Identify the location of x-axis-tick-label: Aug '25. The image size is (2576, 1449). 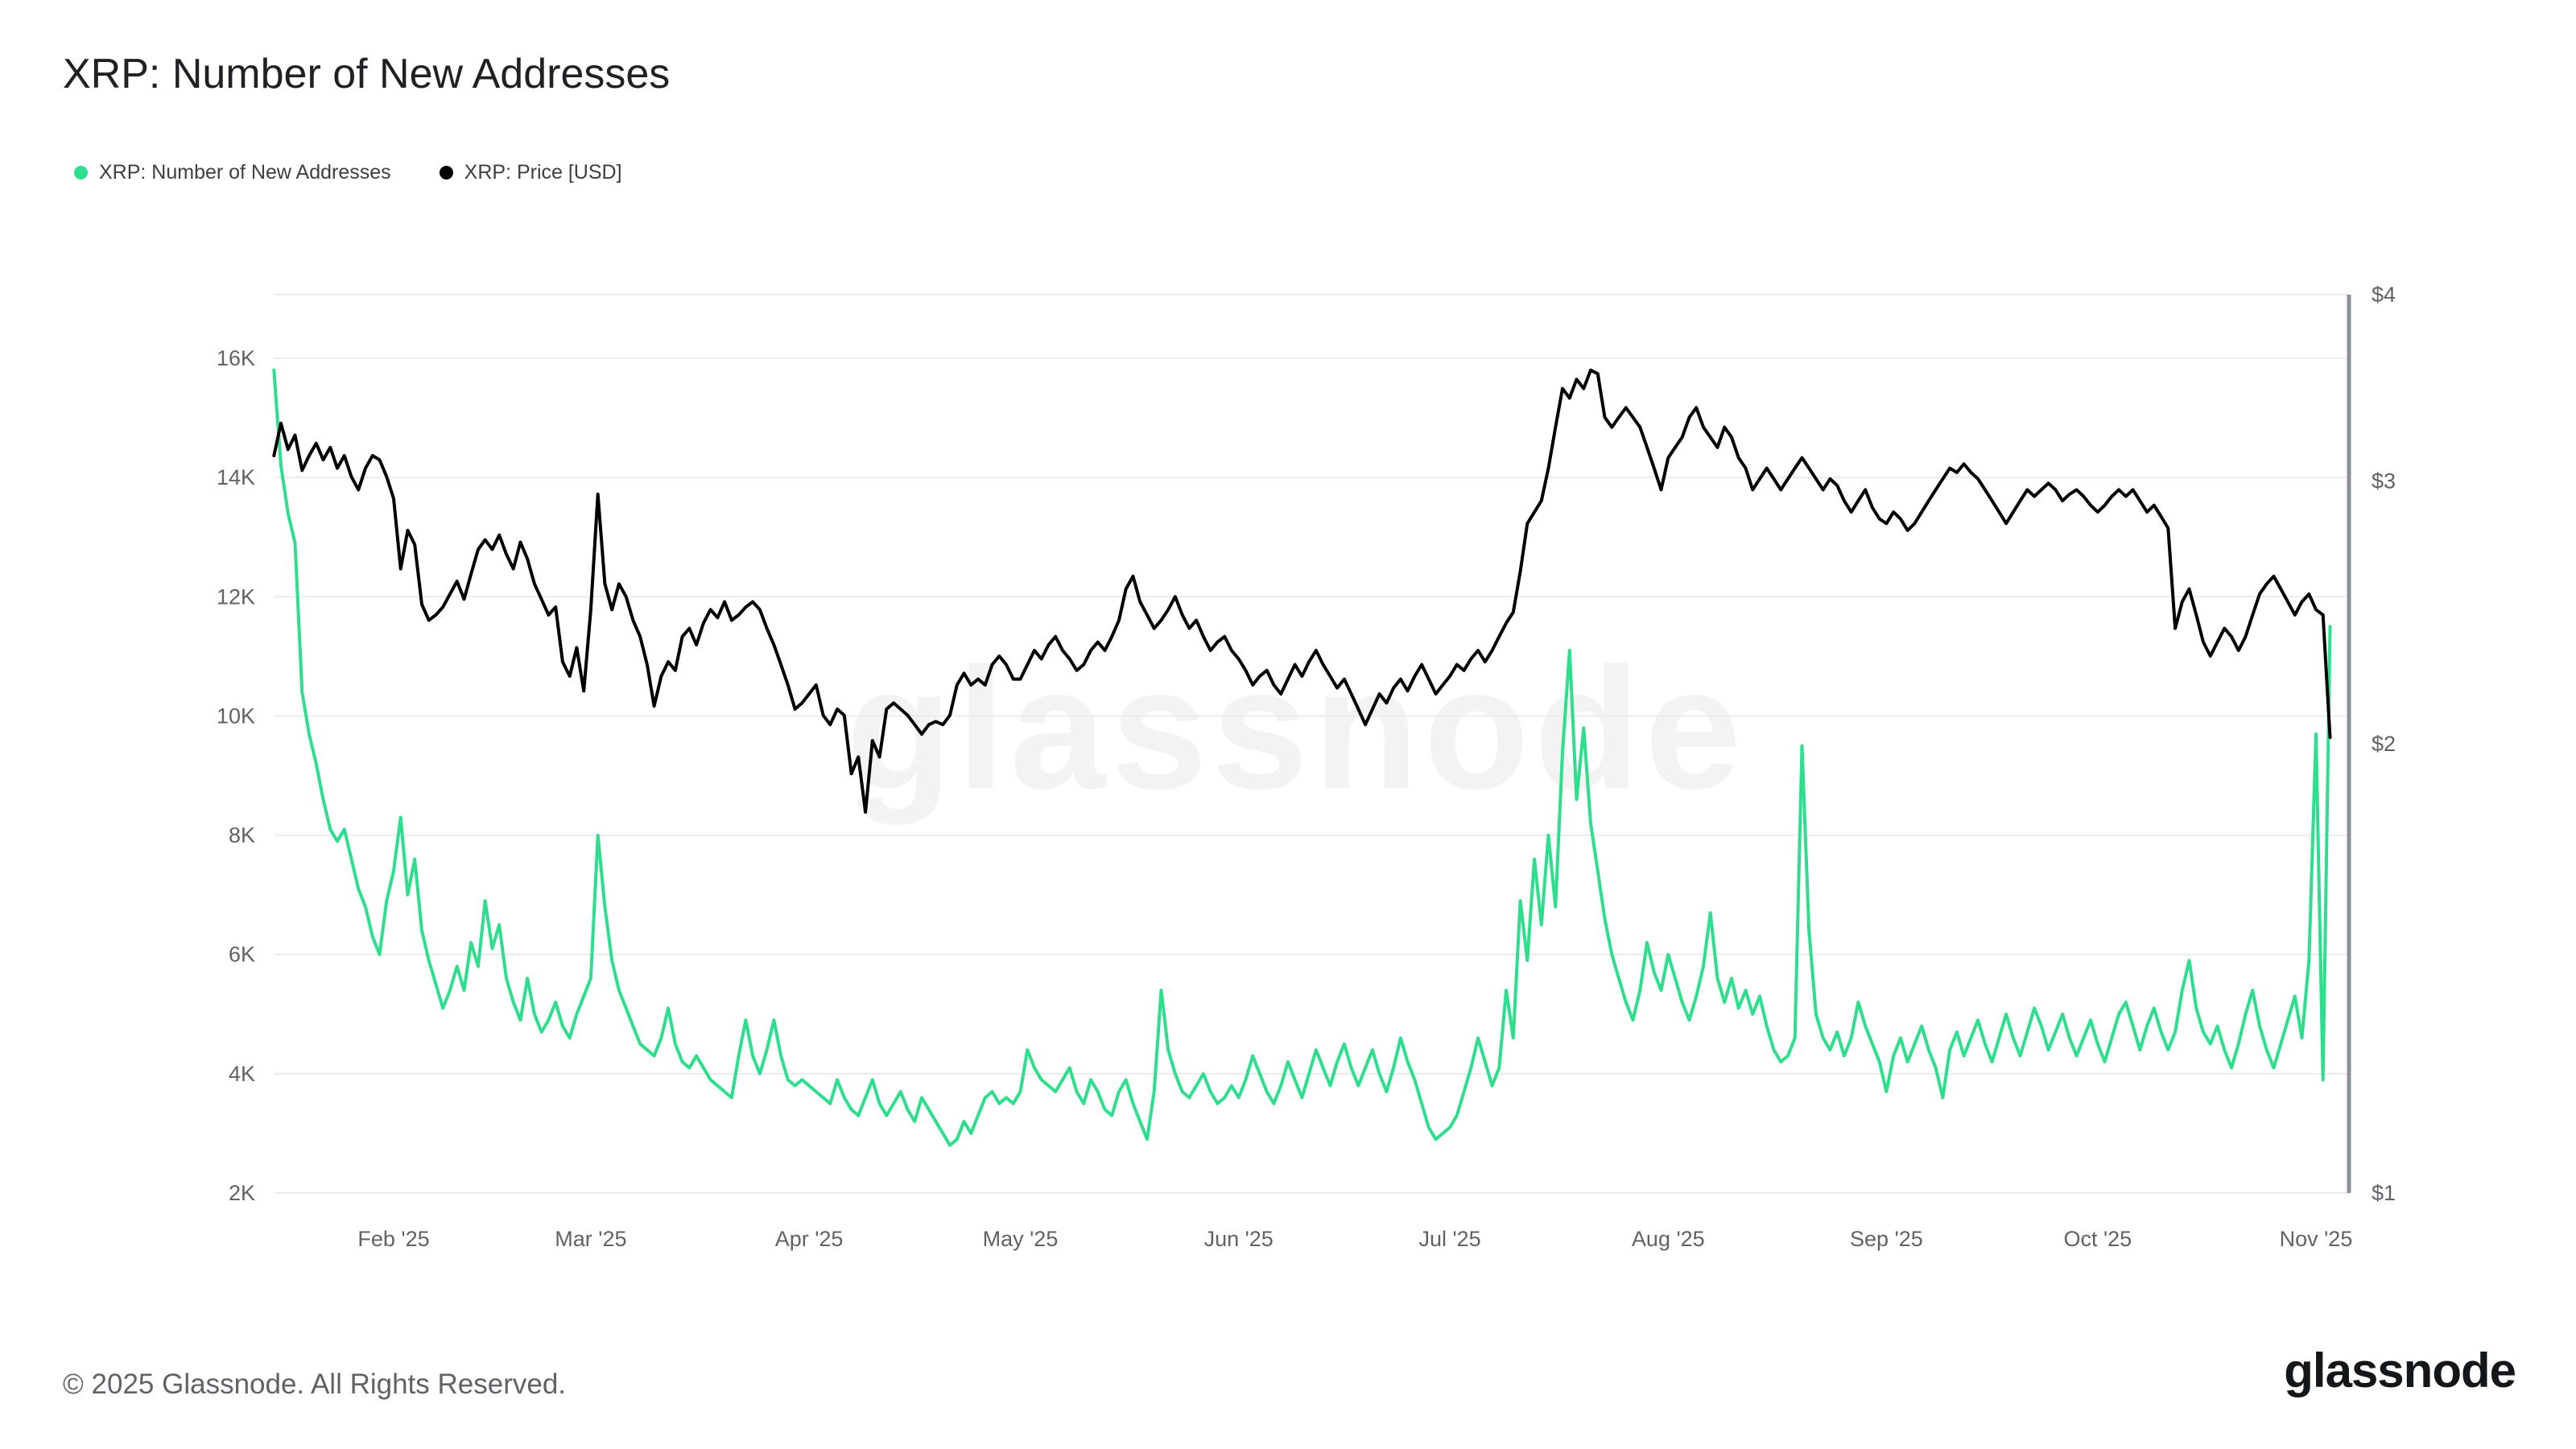
(1668, 1239).